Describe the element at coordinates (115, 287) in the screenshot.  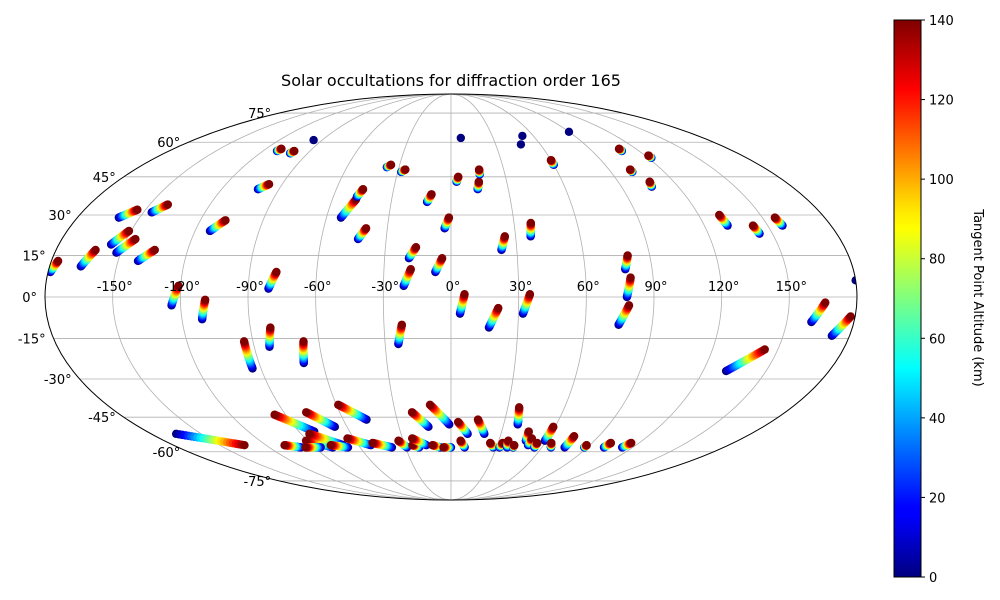
I see `x-tick-label: -150°` at that location.